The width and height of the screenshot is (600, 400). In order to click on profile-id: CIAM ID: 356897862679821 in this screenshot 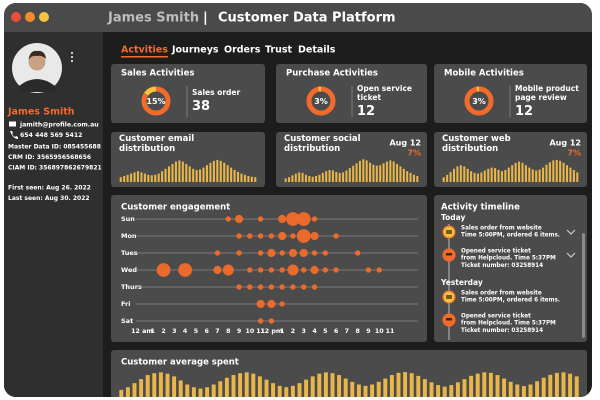, I will do `click(55, 168)`.